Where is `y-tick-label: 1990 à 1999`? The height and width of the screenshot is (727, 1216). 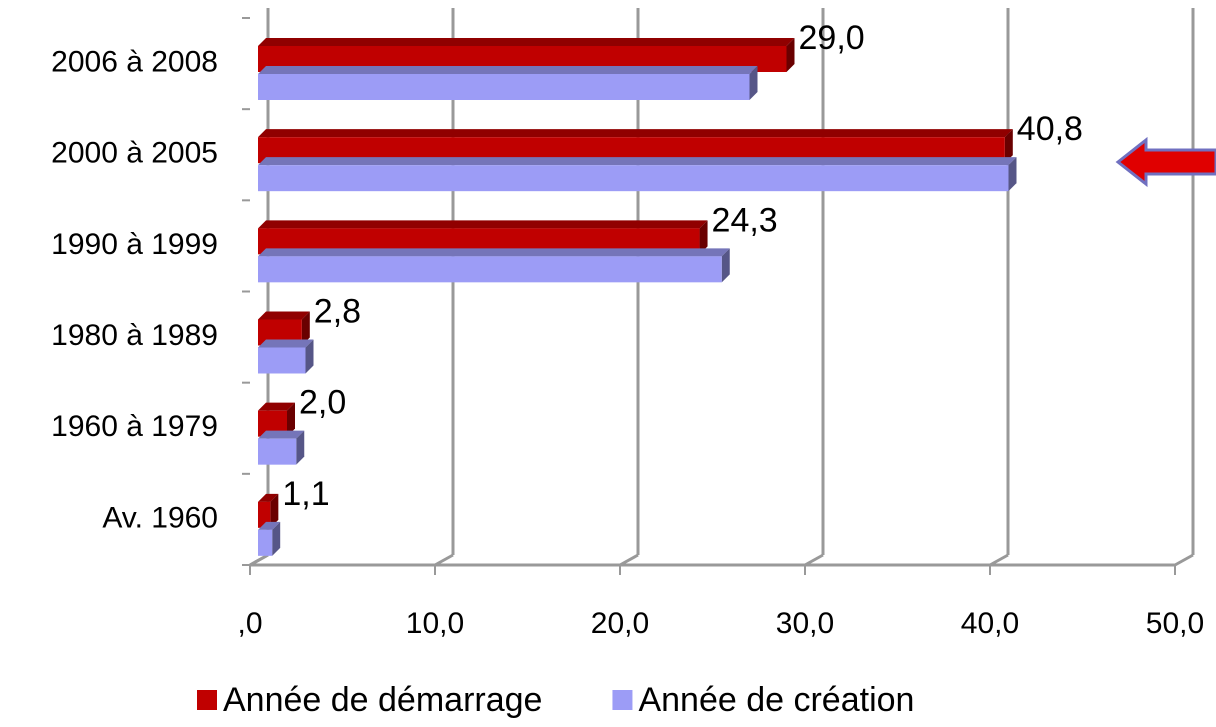 y-tick-label: 1990 à 1999 is located at coordinates (134, 244).